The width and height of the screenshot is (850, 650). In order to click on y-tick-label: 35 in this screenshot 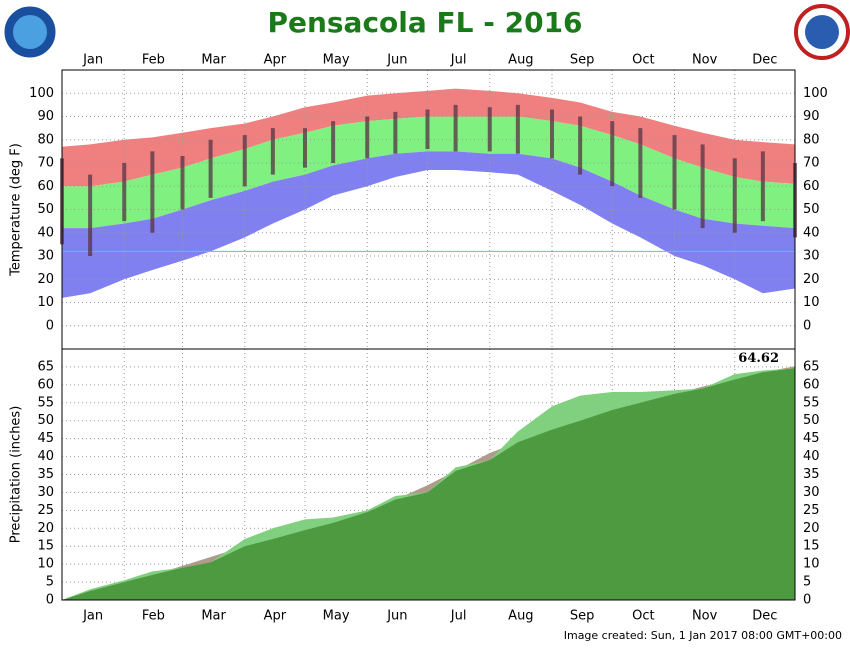, I will do `click(45, 474)`.